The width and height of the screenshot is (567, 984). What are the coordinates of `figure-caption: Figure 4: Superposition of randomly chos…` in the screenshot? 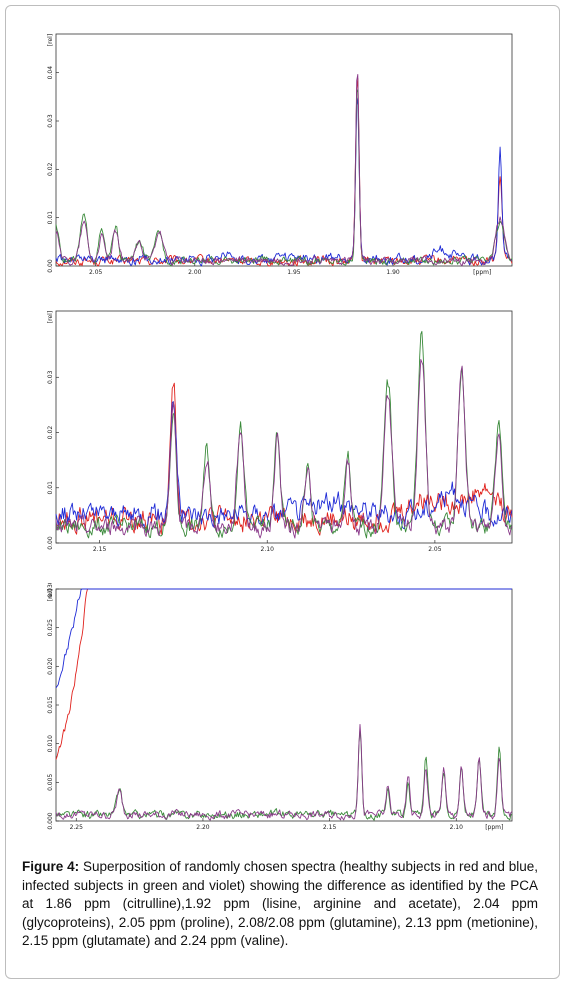 It's located at (280, 904).